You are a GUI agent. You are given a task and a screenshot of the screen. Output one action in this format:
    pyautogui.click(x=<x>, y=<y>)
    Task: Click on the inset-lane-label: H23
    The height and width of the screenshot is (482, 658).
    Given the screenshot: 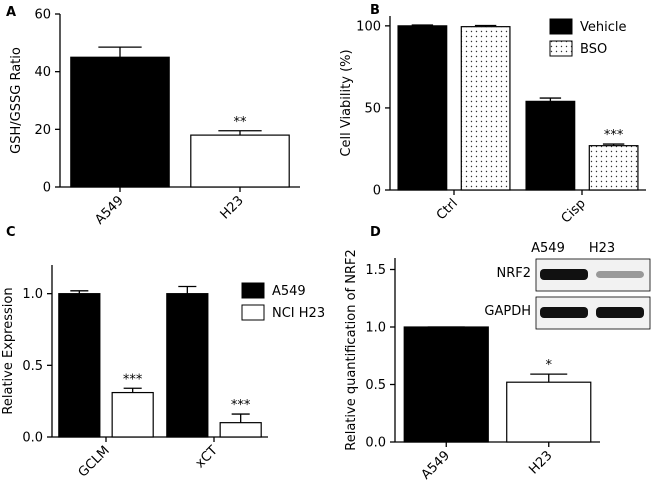 What is the action you would take?
    pyautogui.click(x=602, y=248)
    